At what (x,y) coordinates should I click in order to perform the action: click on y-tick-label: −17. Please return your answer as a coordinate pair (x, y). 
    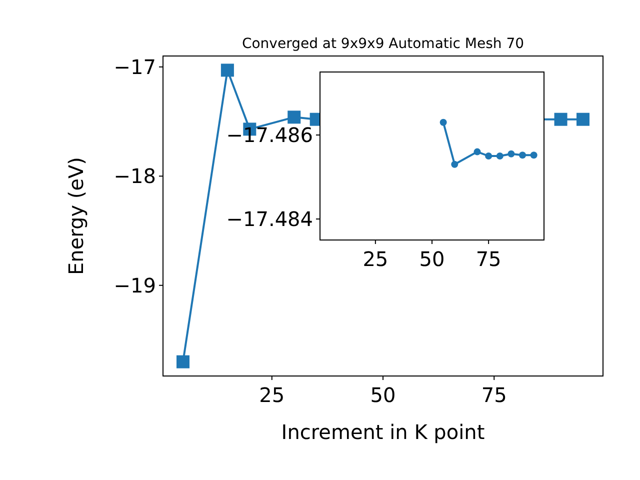
    Looking at the image, I should click on (135, 66).